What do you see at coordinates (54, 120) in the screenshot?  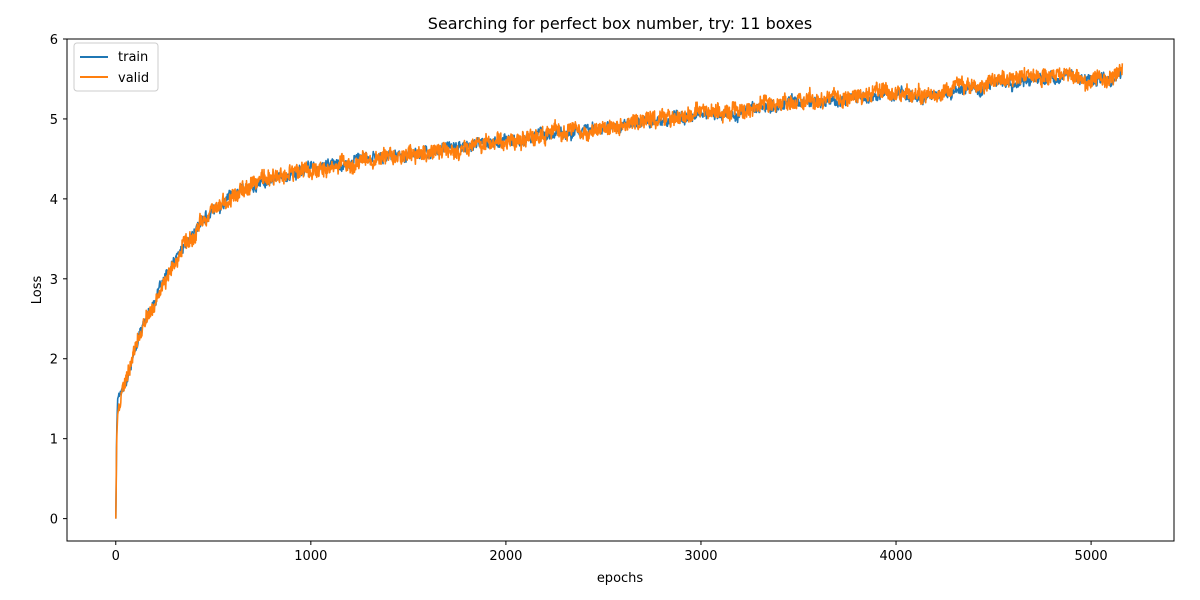 I see `y-tick-label: 5` at bounding box center [54, 120].